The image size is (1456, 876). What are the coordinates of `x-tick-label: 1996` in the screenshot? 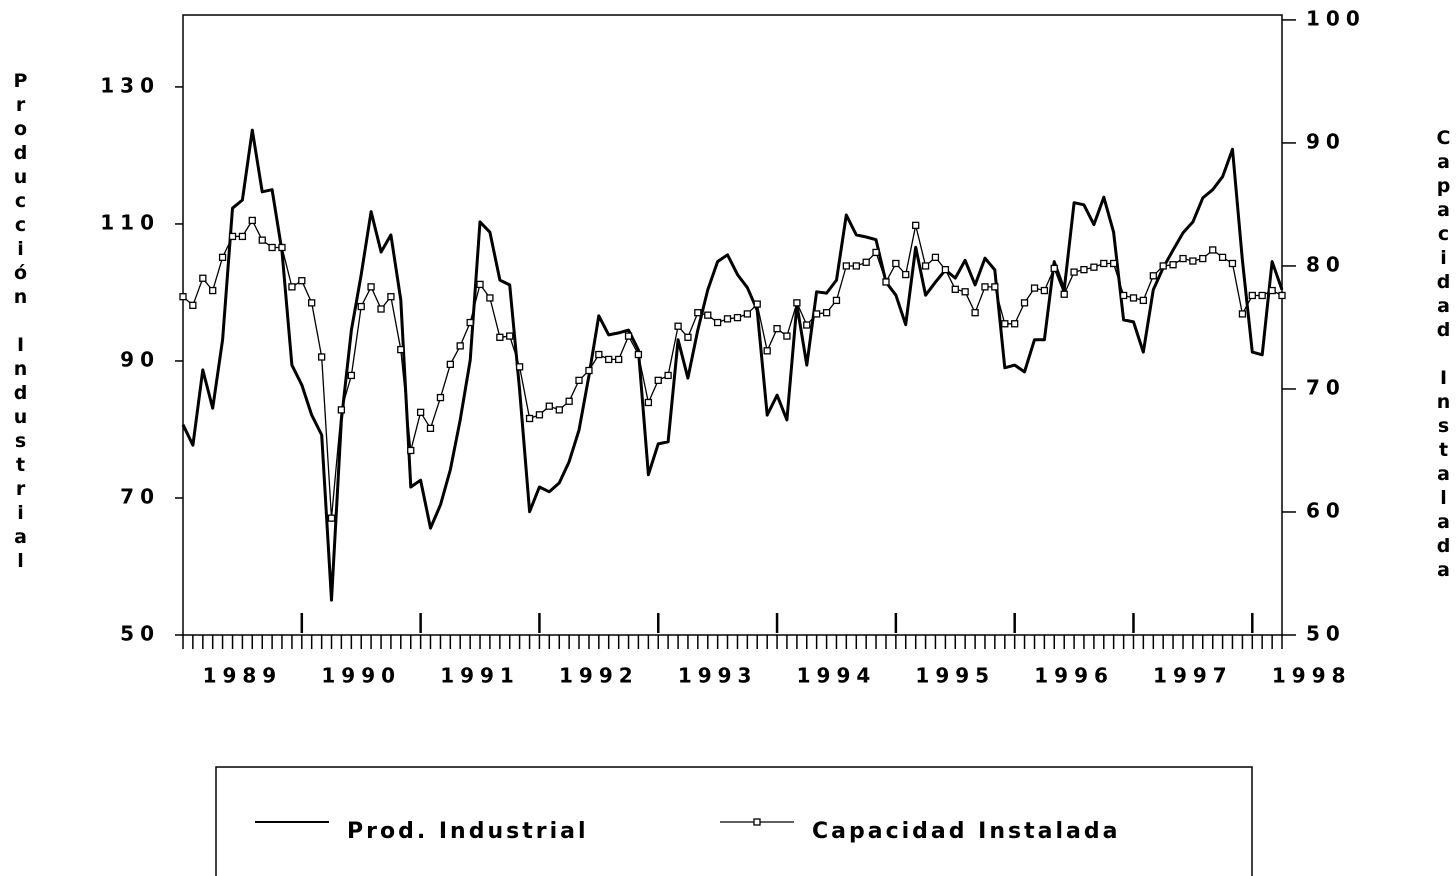 It's located at (1074, 676).